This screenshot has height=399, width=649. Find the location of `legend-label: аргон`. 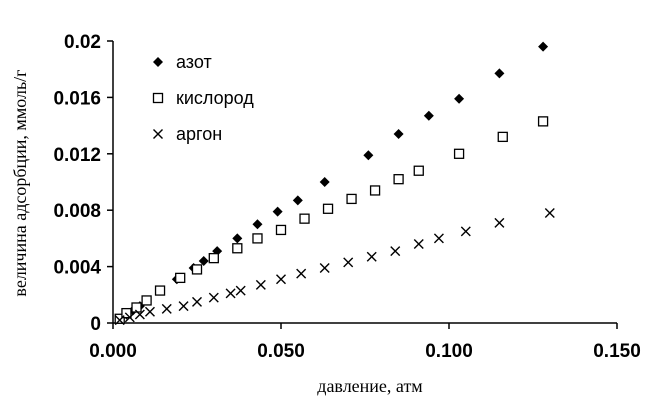

legend-label: аргон is located at coordinates (199, 134).